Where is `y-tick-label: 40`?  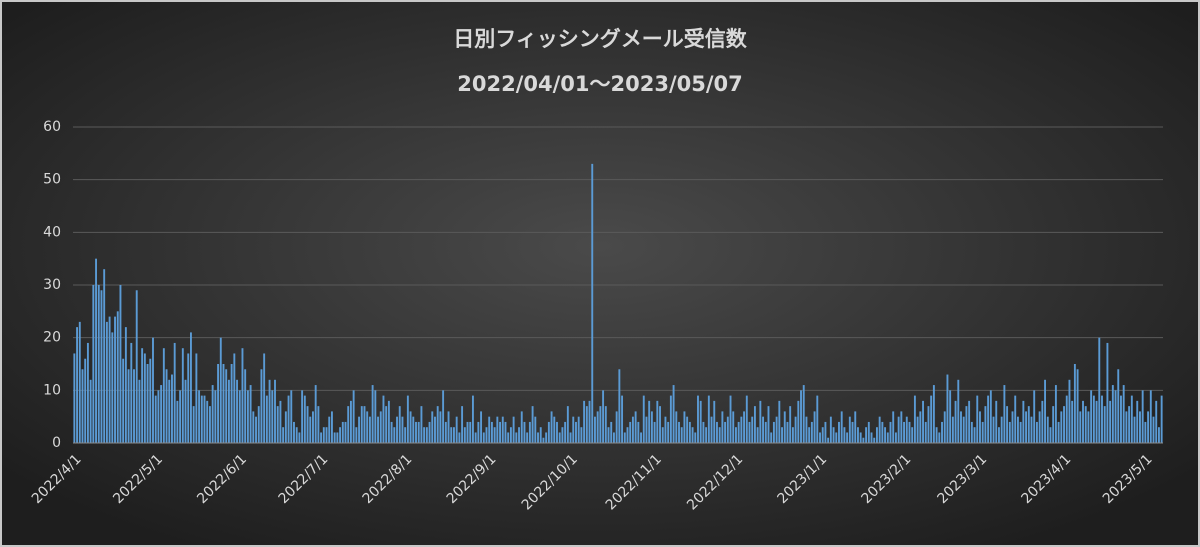
y-tick-label: 40 is located at coordinates (52, 232).